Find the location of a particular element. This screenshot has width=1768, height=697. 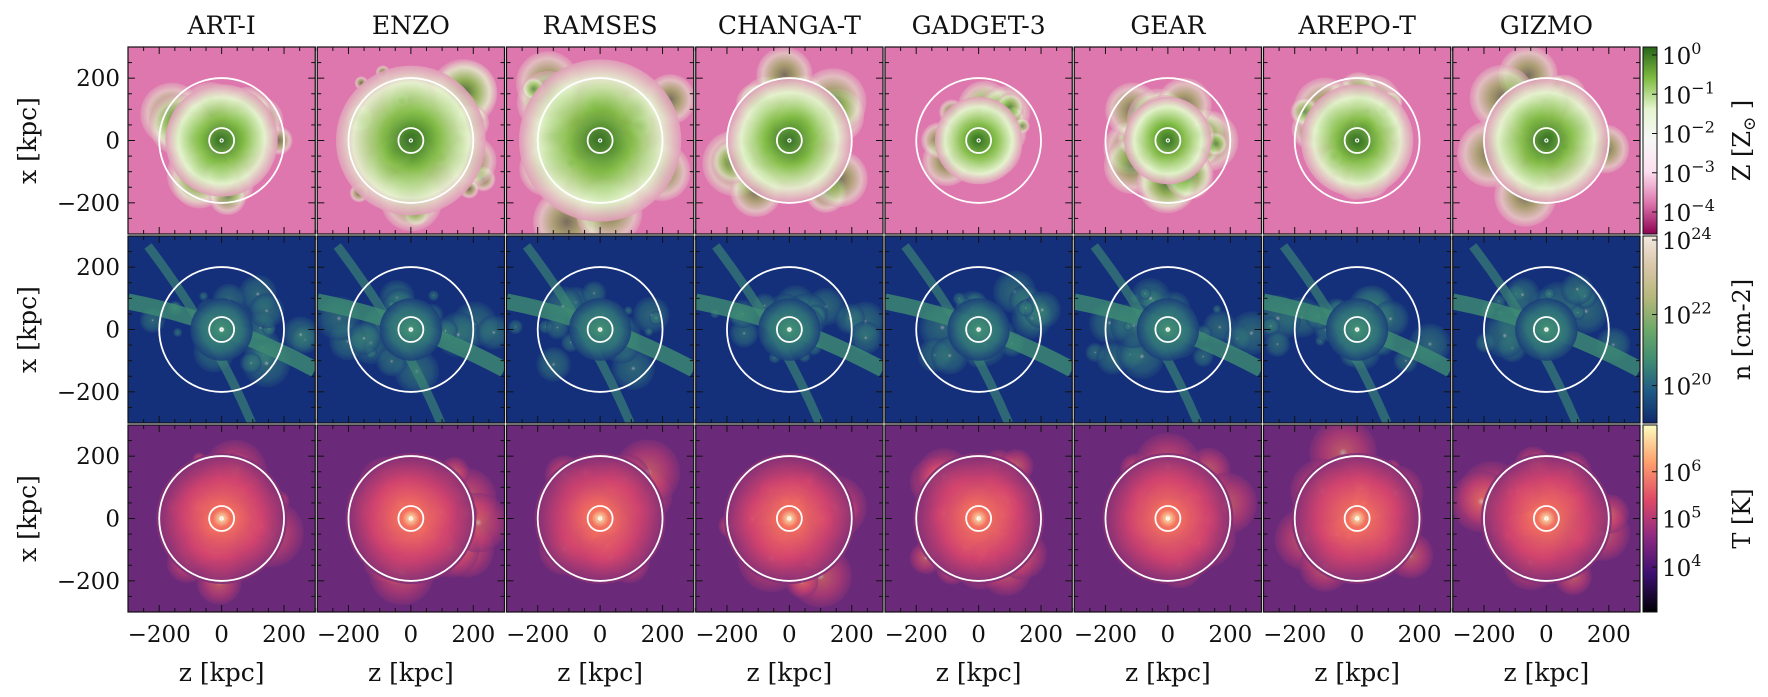

colorbar-tick-label: 10⁻⁴ is located at coordinates (1688, 211).